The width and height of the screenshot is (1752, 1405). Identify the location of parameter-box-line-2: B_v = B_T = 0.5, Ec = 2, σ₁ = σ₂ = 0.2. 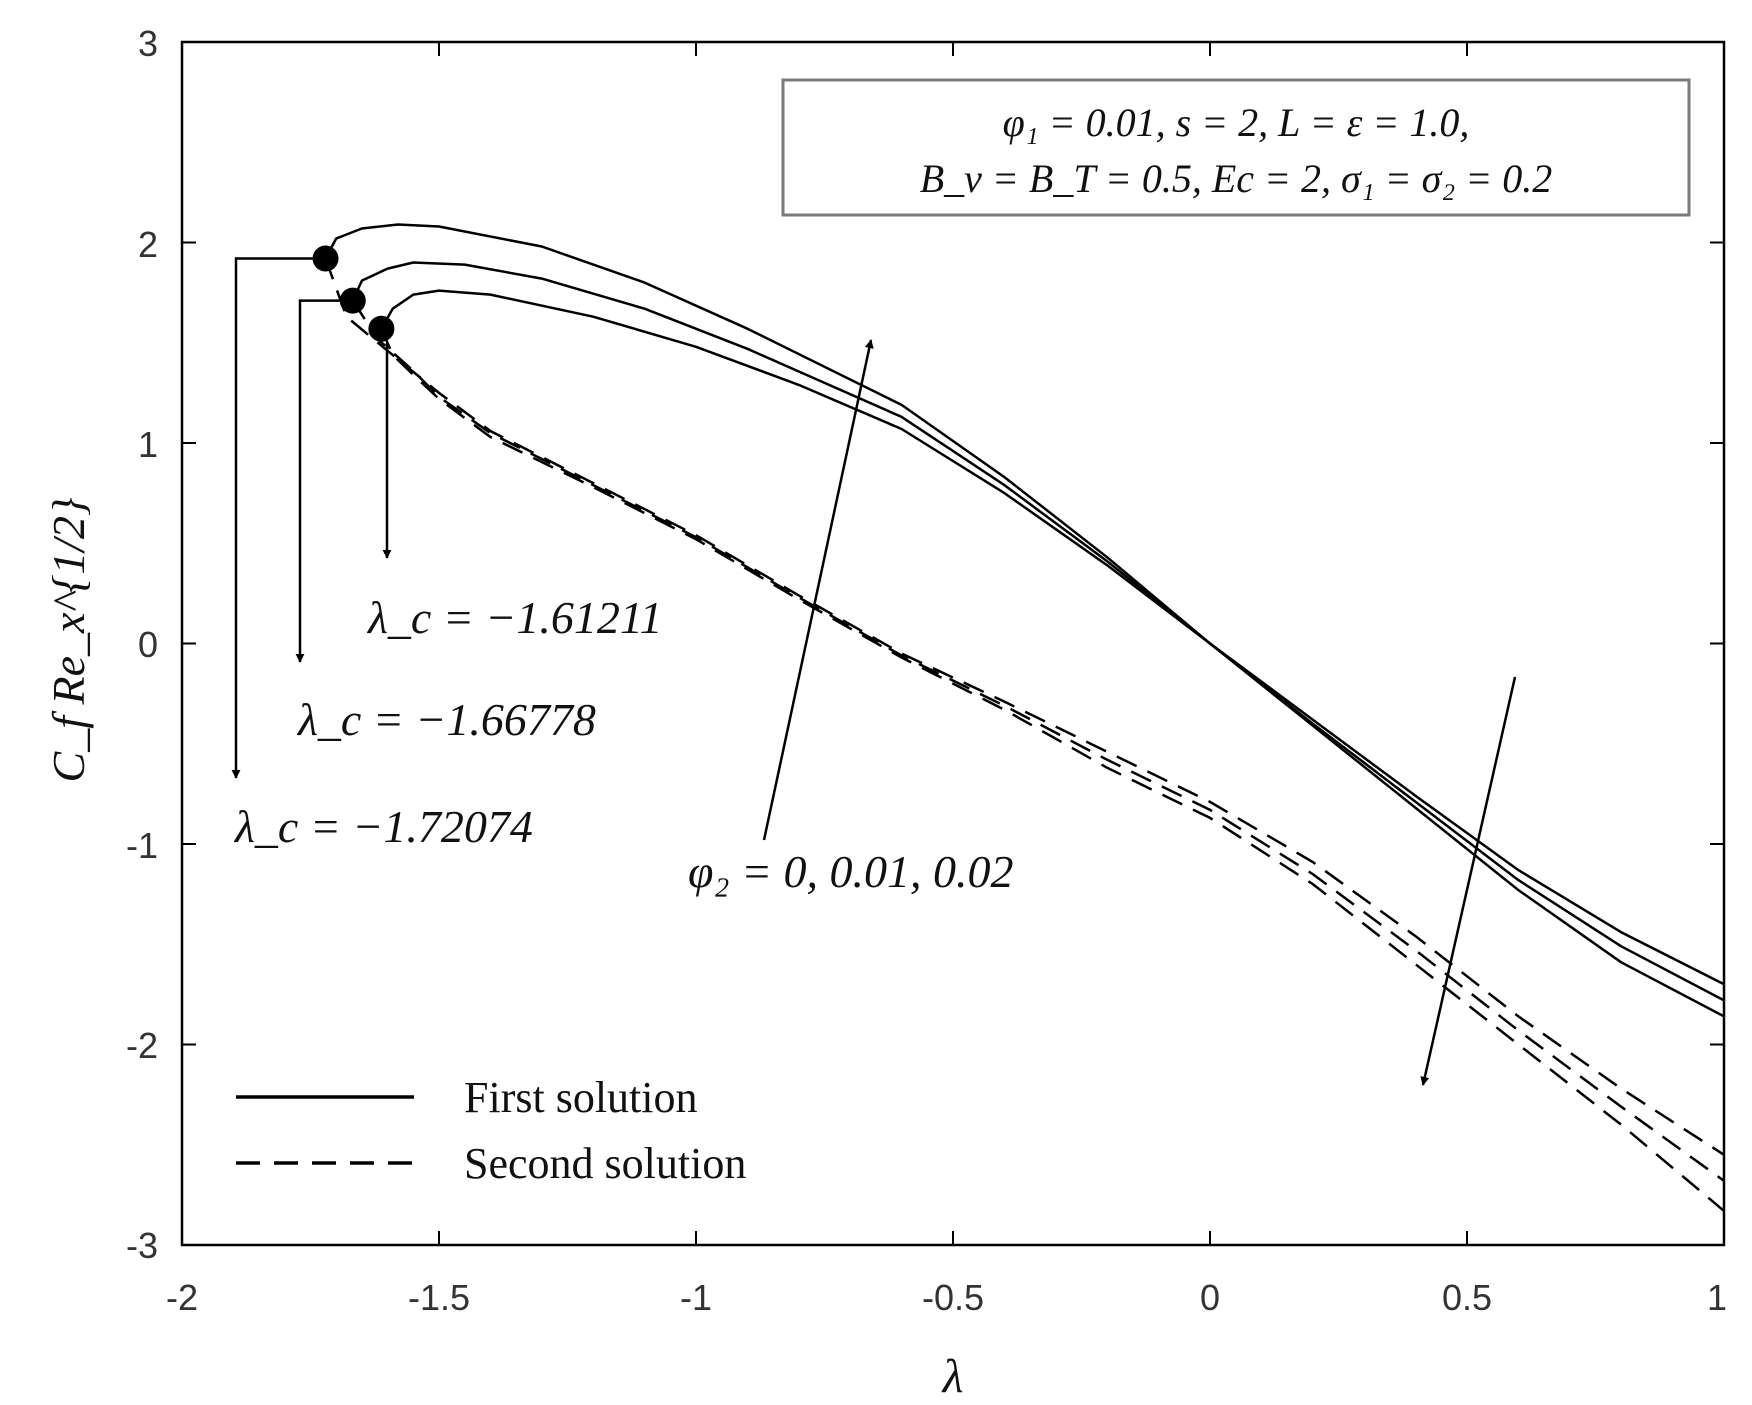
(1236, 178).